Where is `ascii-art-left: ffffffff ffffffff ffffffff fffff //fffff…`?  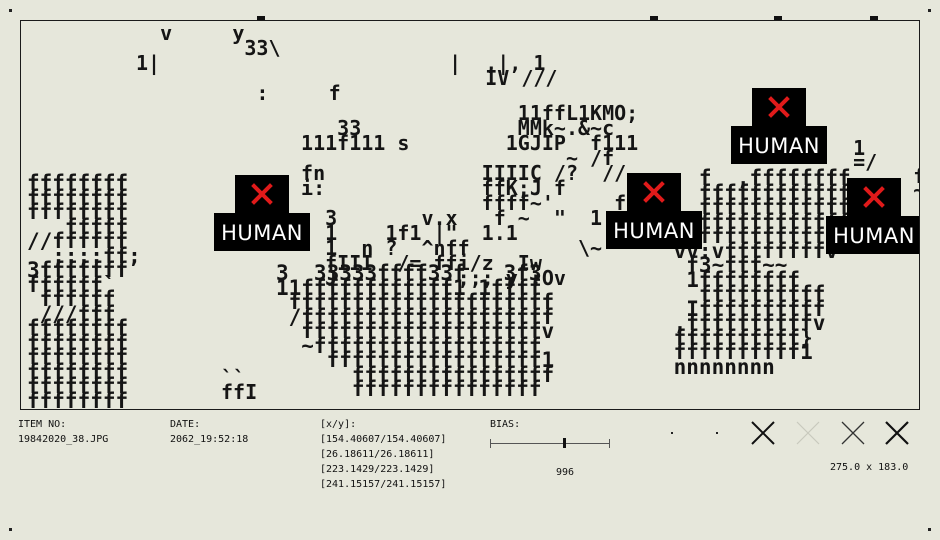
ascii-art-left: ffffffff ffffffff ffffffff fffff //fffff… is located at coordinates (84, 290).